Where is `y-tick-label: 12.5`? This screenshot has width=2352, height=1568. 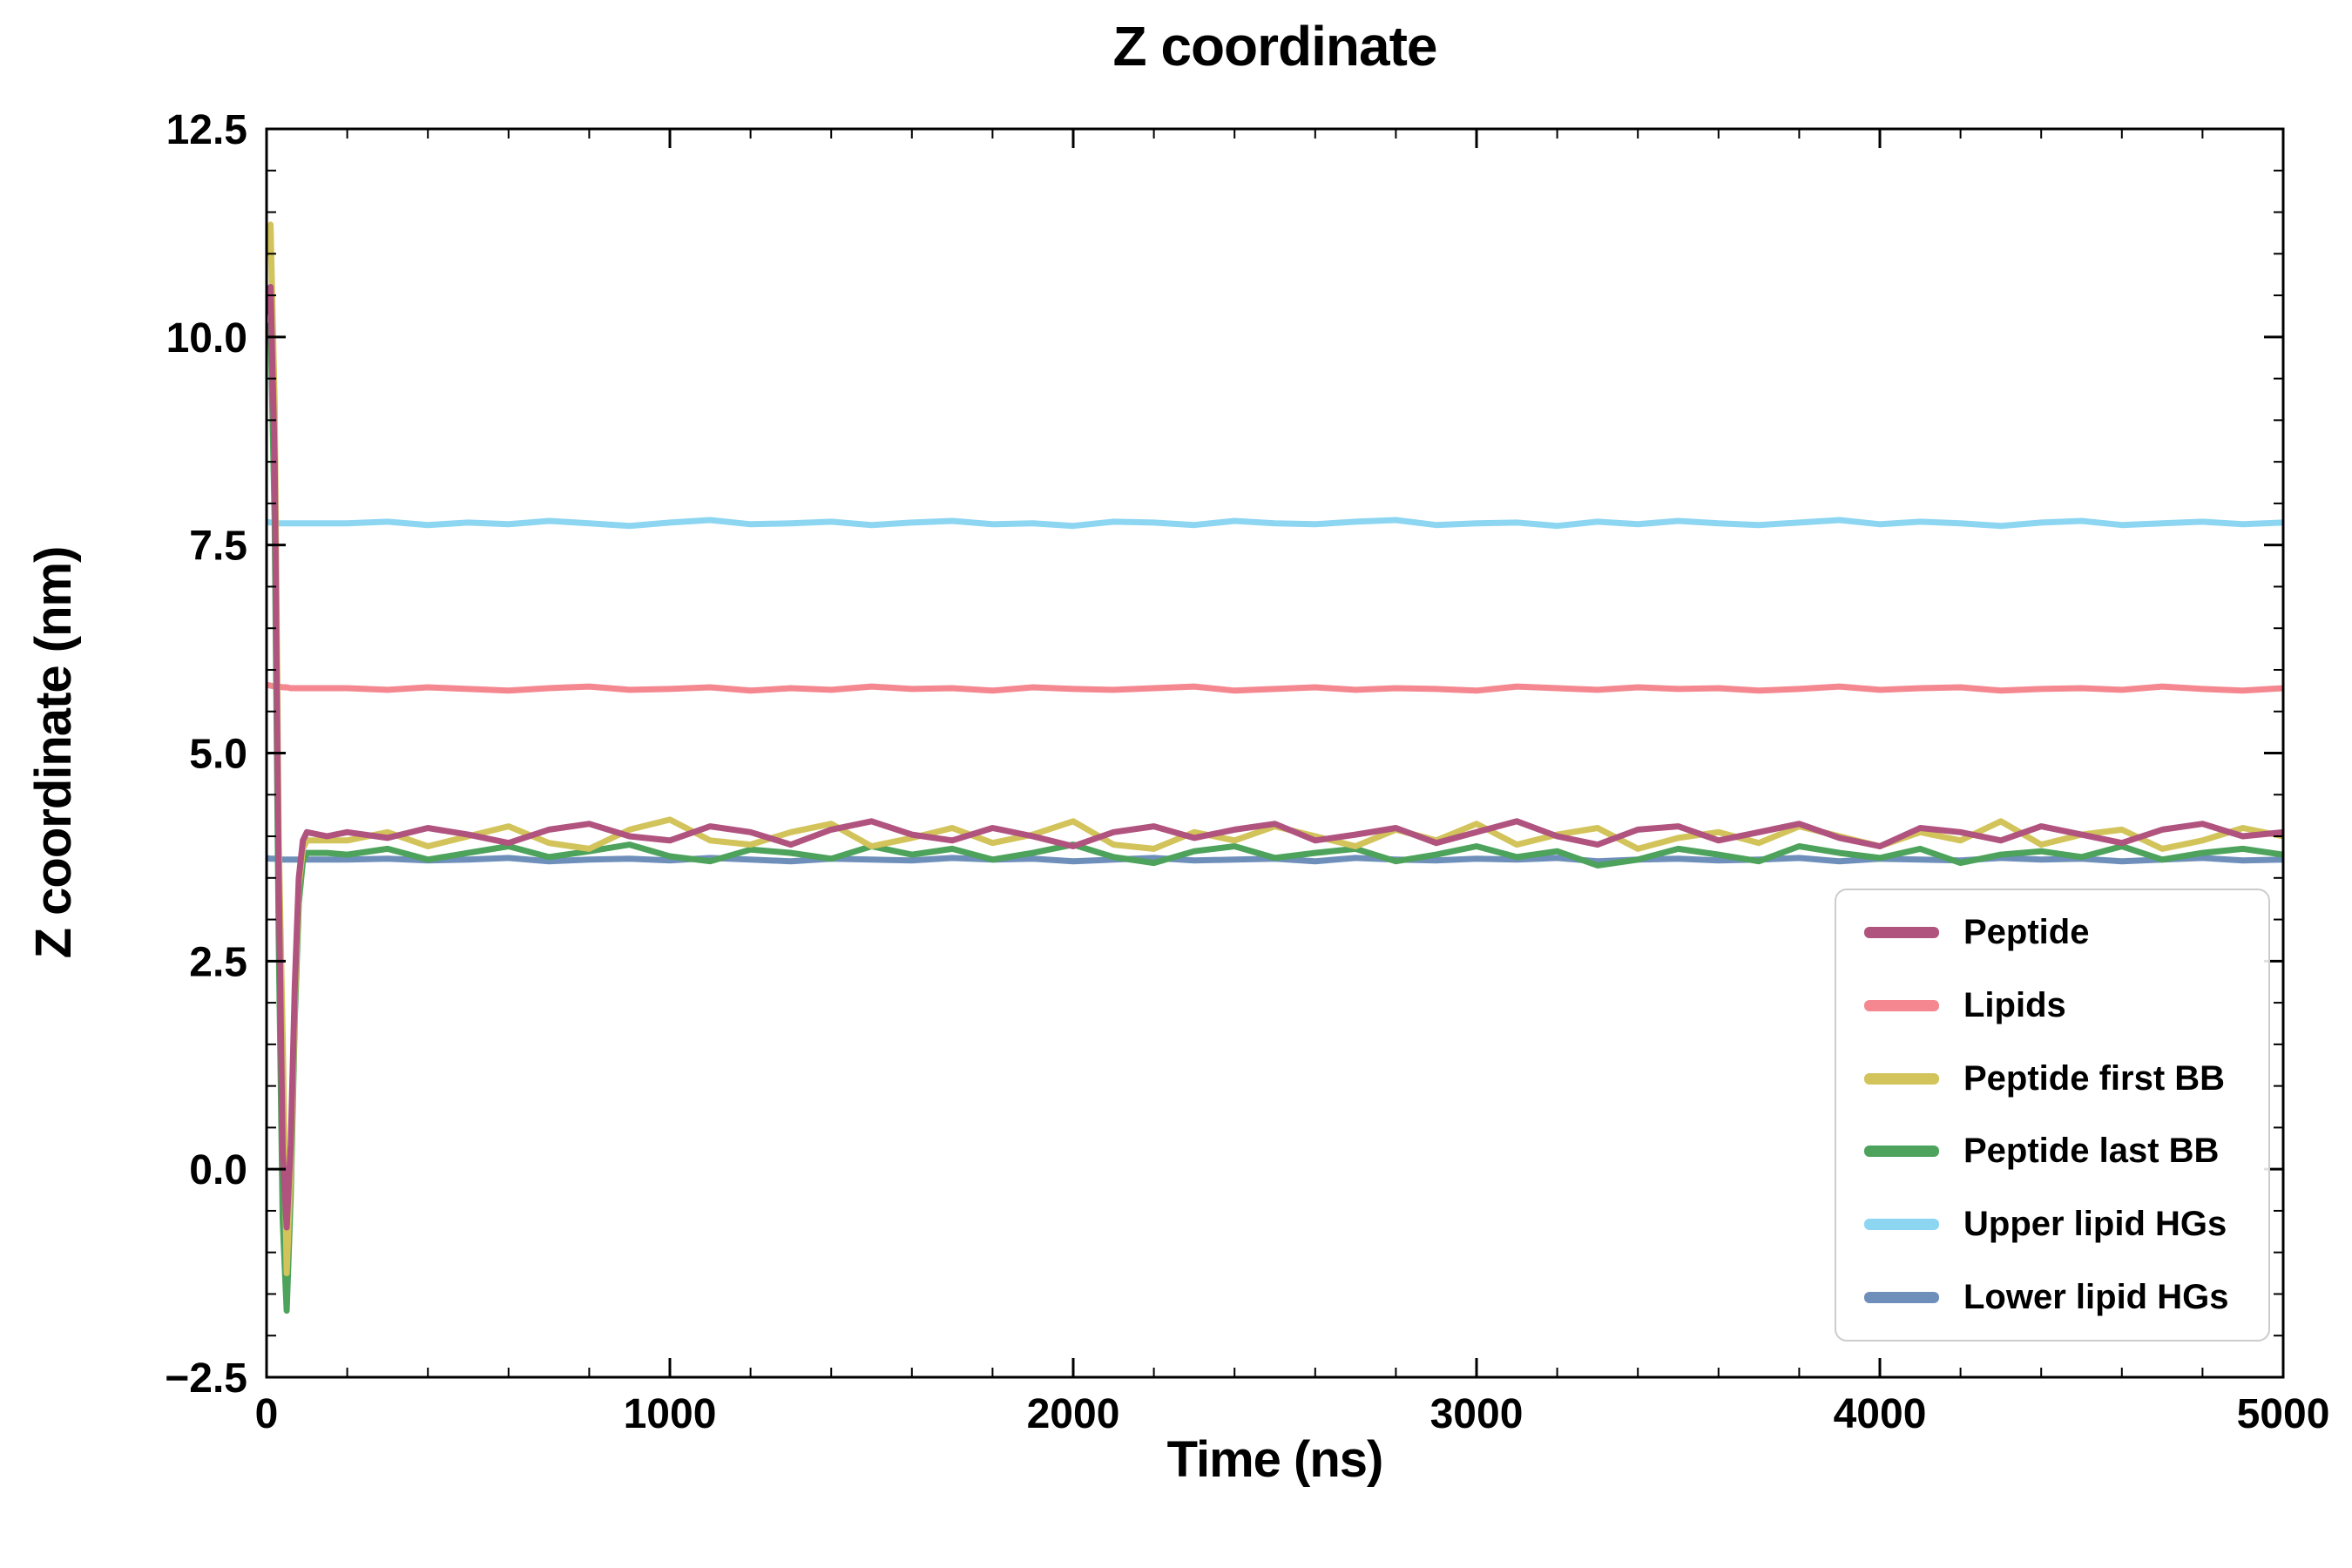 y-tick-label: 12.5 is located at coordinates (206, 130).